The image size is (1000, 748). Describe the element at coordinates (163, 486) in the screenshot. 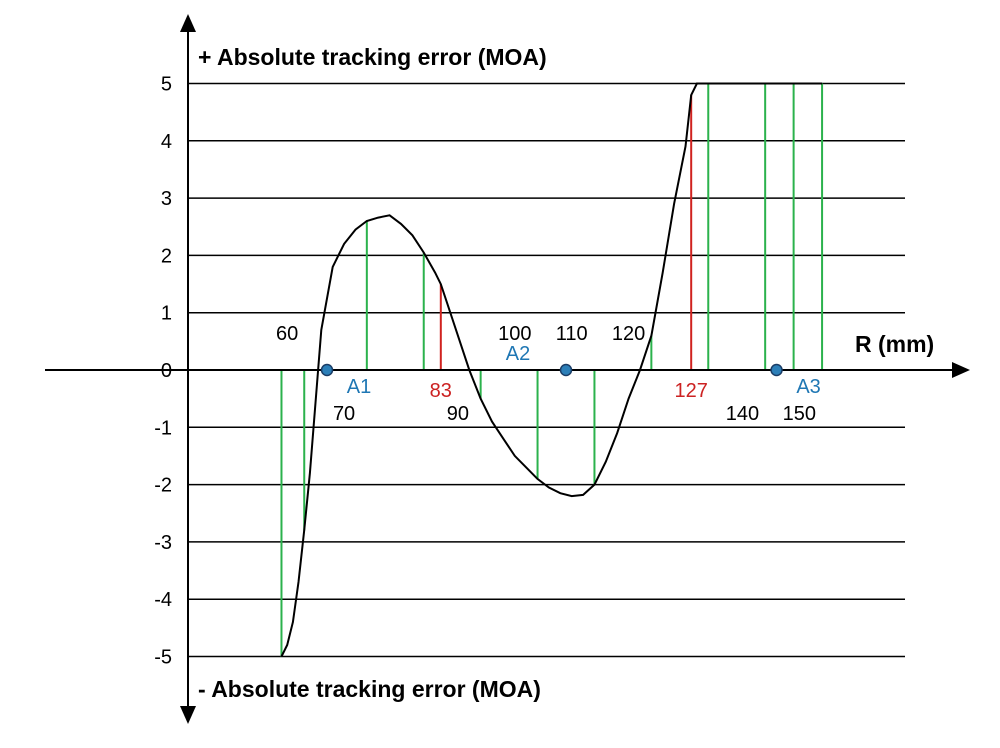

I see `y-tick-label: -2` at that location.